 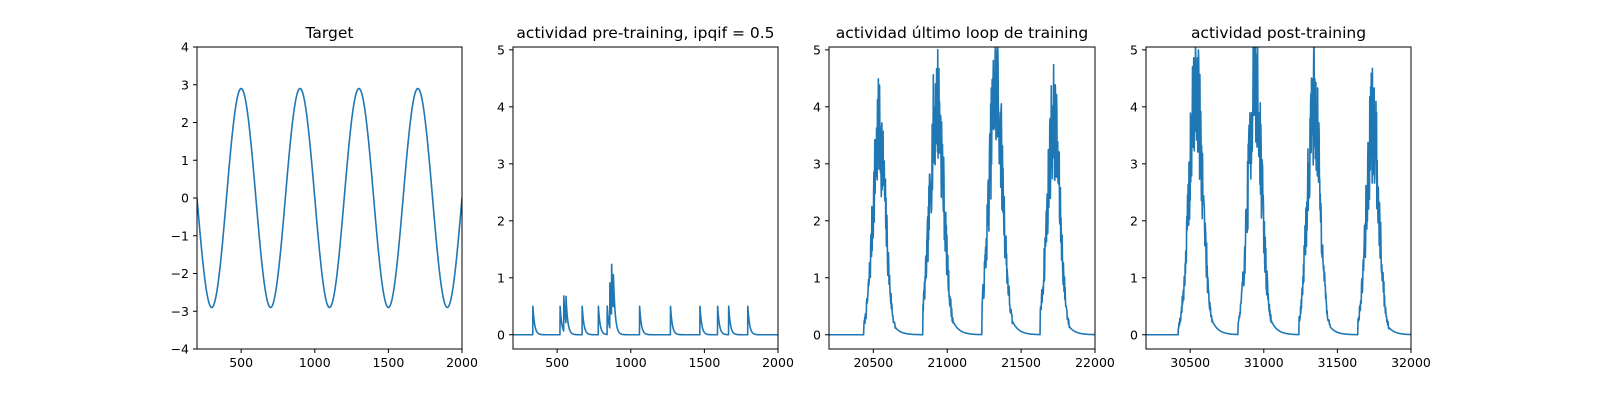 I want to click on y-tick-label: −3, so click(x=180, y=311).